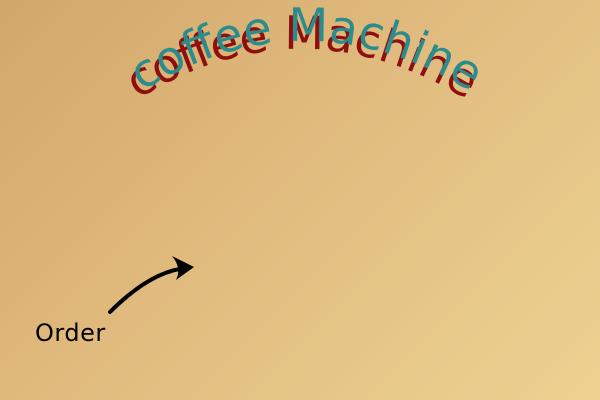  What do you see at coordinates (70, 333) in the screenshot?
I see `order-label: Order` at bounding box center [70, 333].